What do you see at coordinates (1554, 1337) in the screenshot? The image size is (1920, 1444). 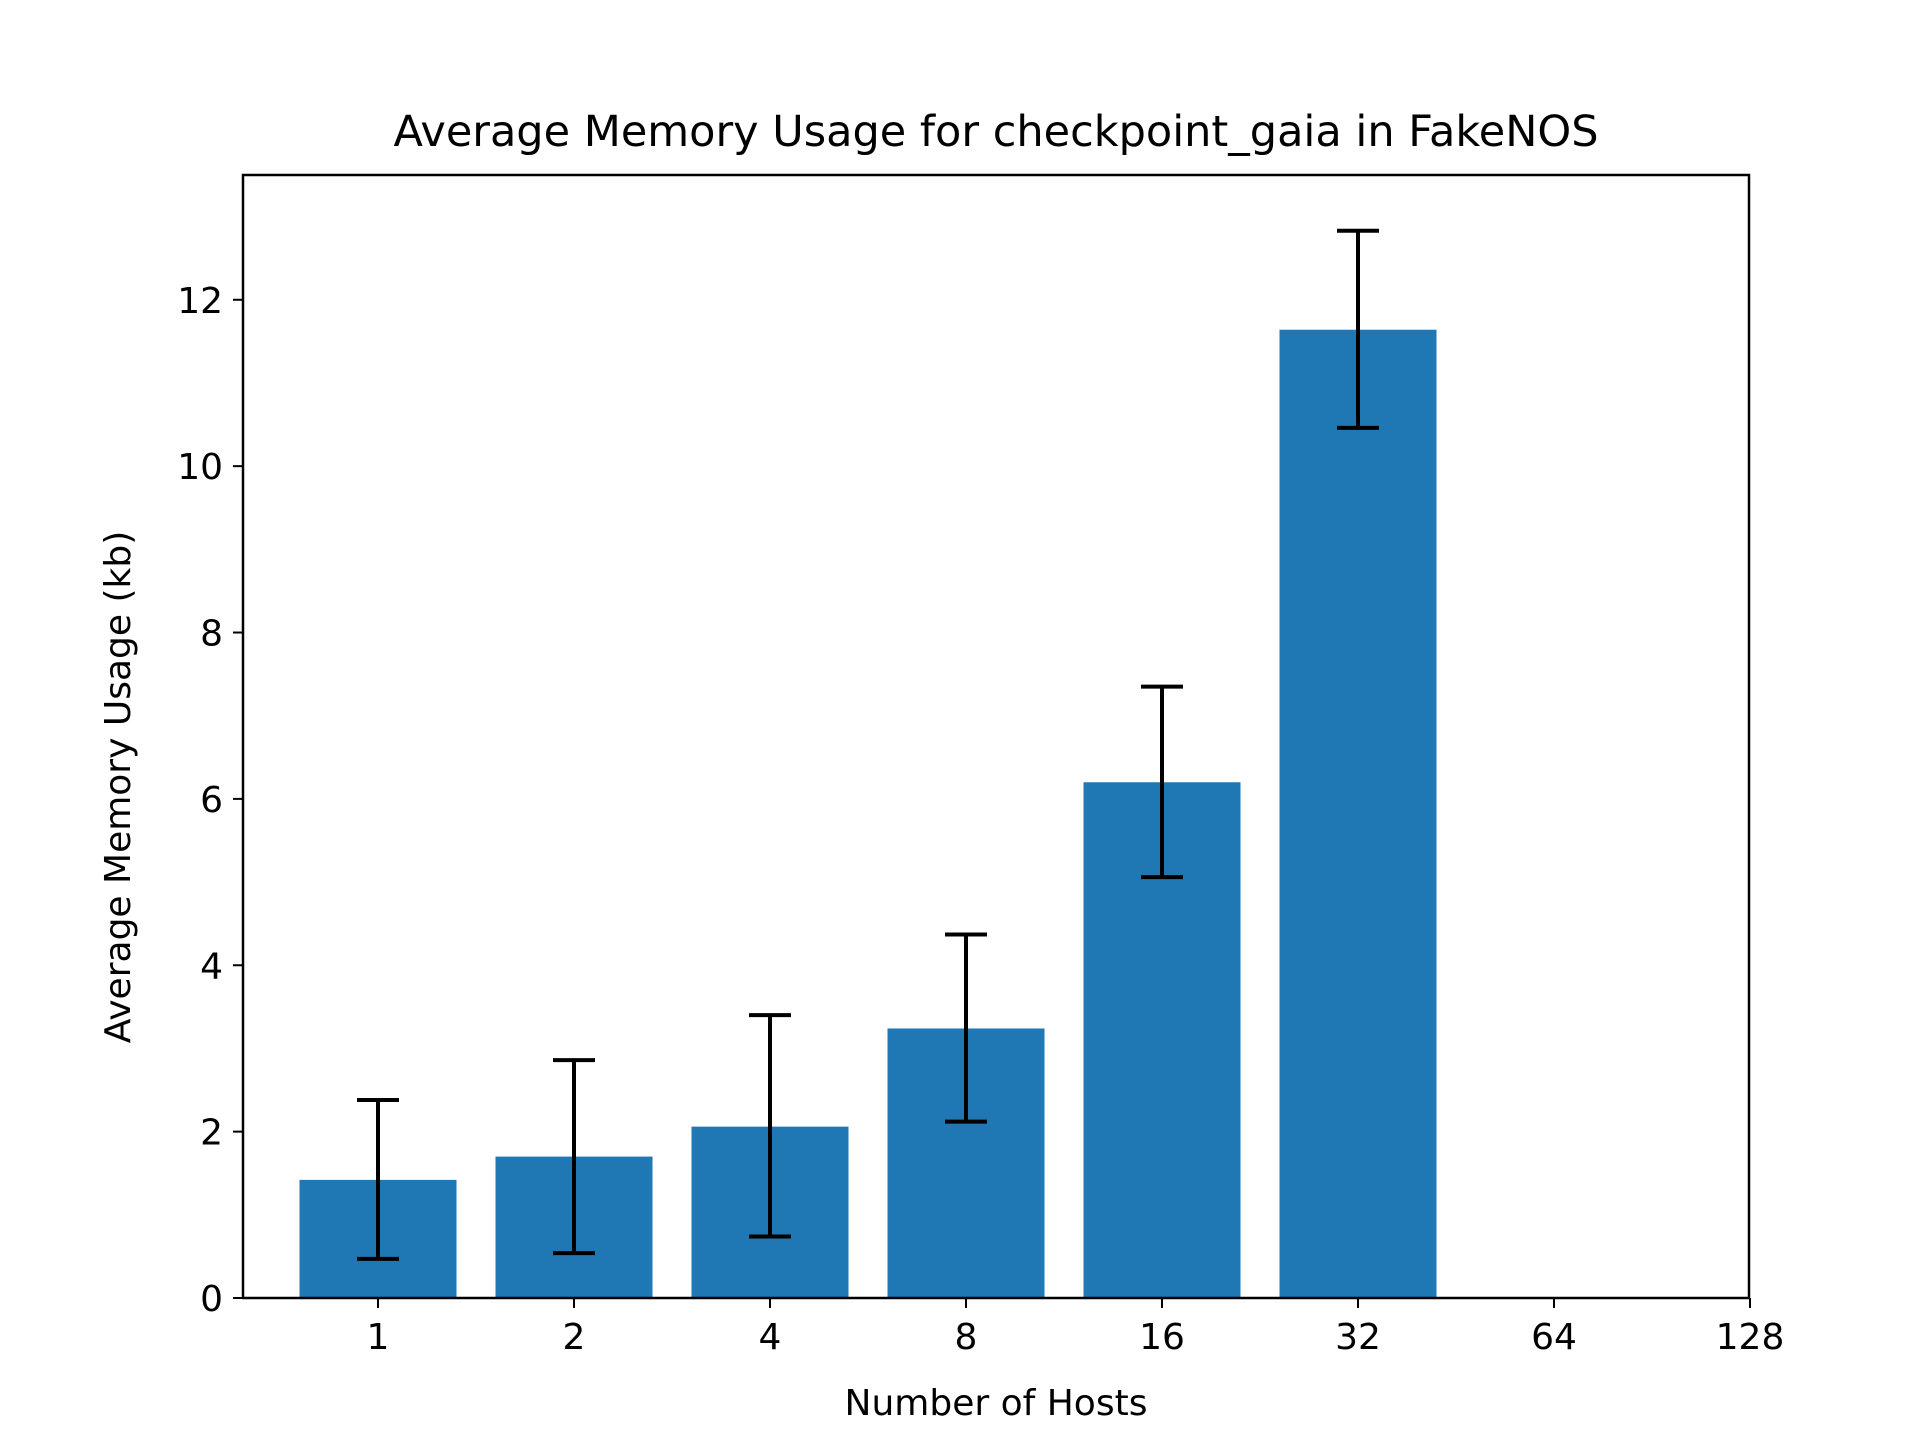 I see `x-tick-label-64: 64` at bounding box center [1554, 1337].